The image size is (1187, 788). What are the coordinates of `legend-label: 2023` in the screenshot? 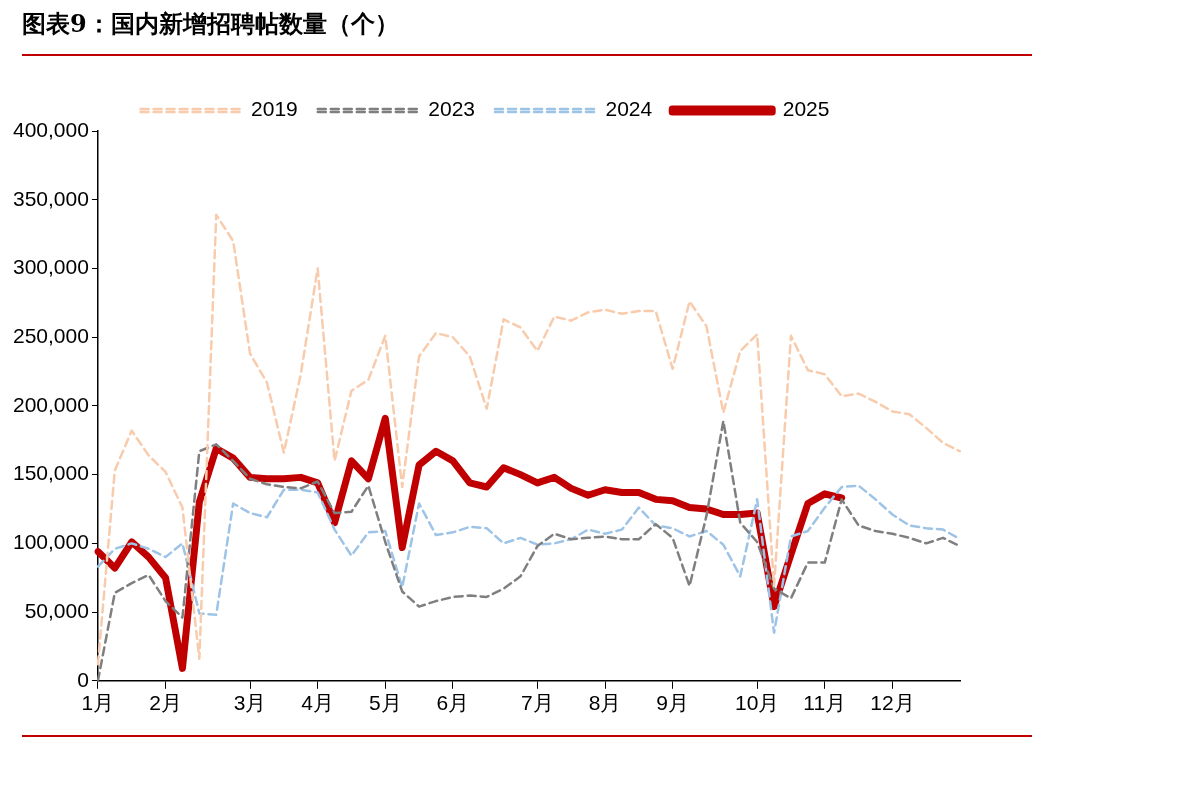 It's located at (451, 109).